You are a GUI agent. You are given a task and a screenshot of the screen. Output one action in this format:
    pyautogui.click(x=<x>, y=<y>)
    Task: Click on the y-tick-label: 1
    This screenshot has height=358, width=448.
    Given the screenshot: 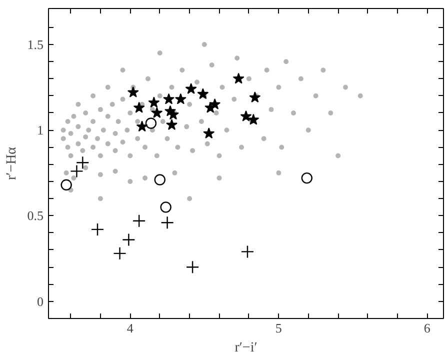 What is the action you would take?
    pyautogui.click(x=40, y=130)
    